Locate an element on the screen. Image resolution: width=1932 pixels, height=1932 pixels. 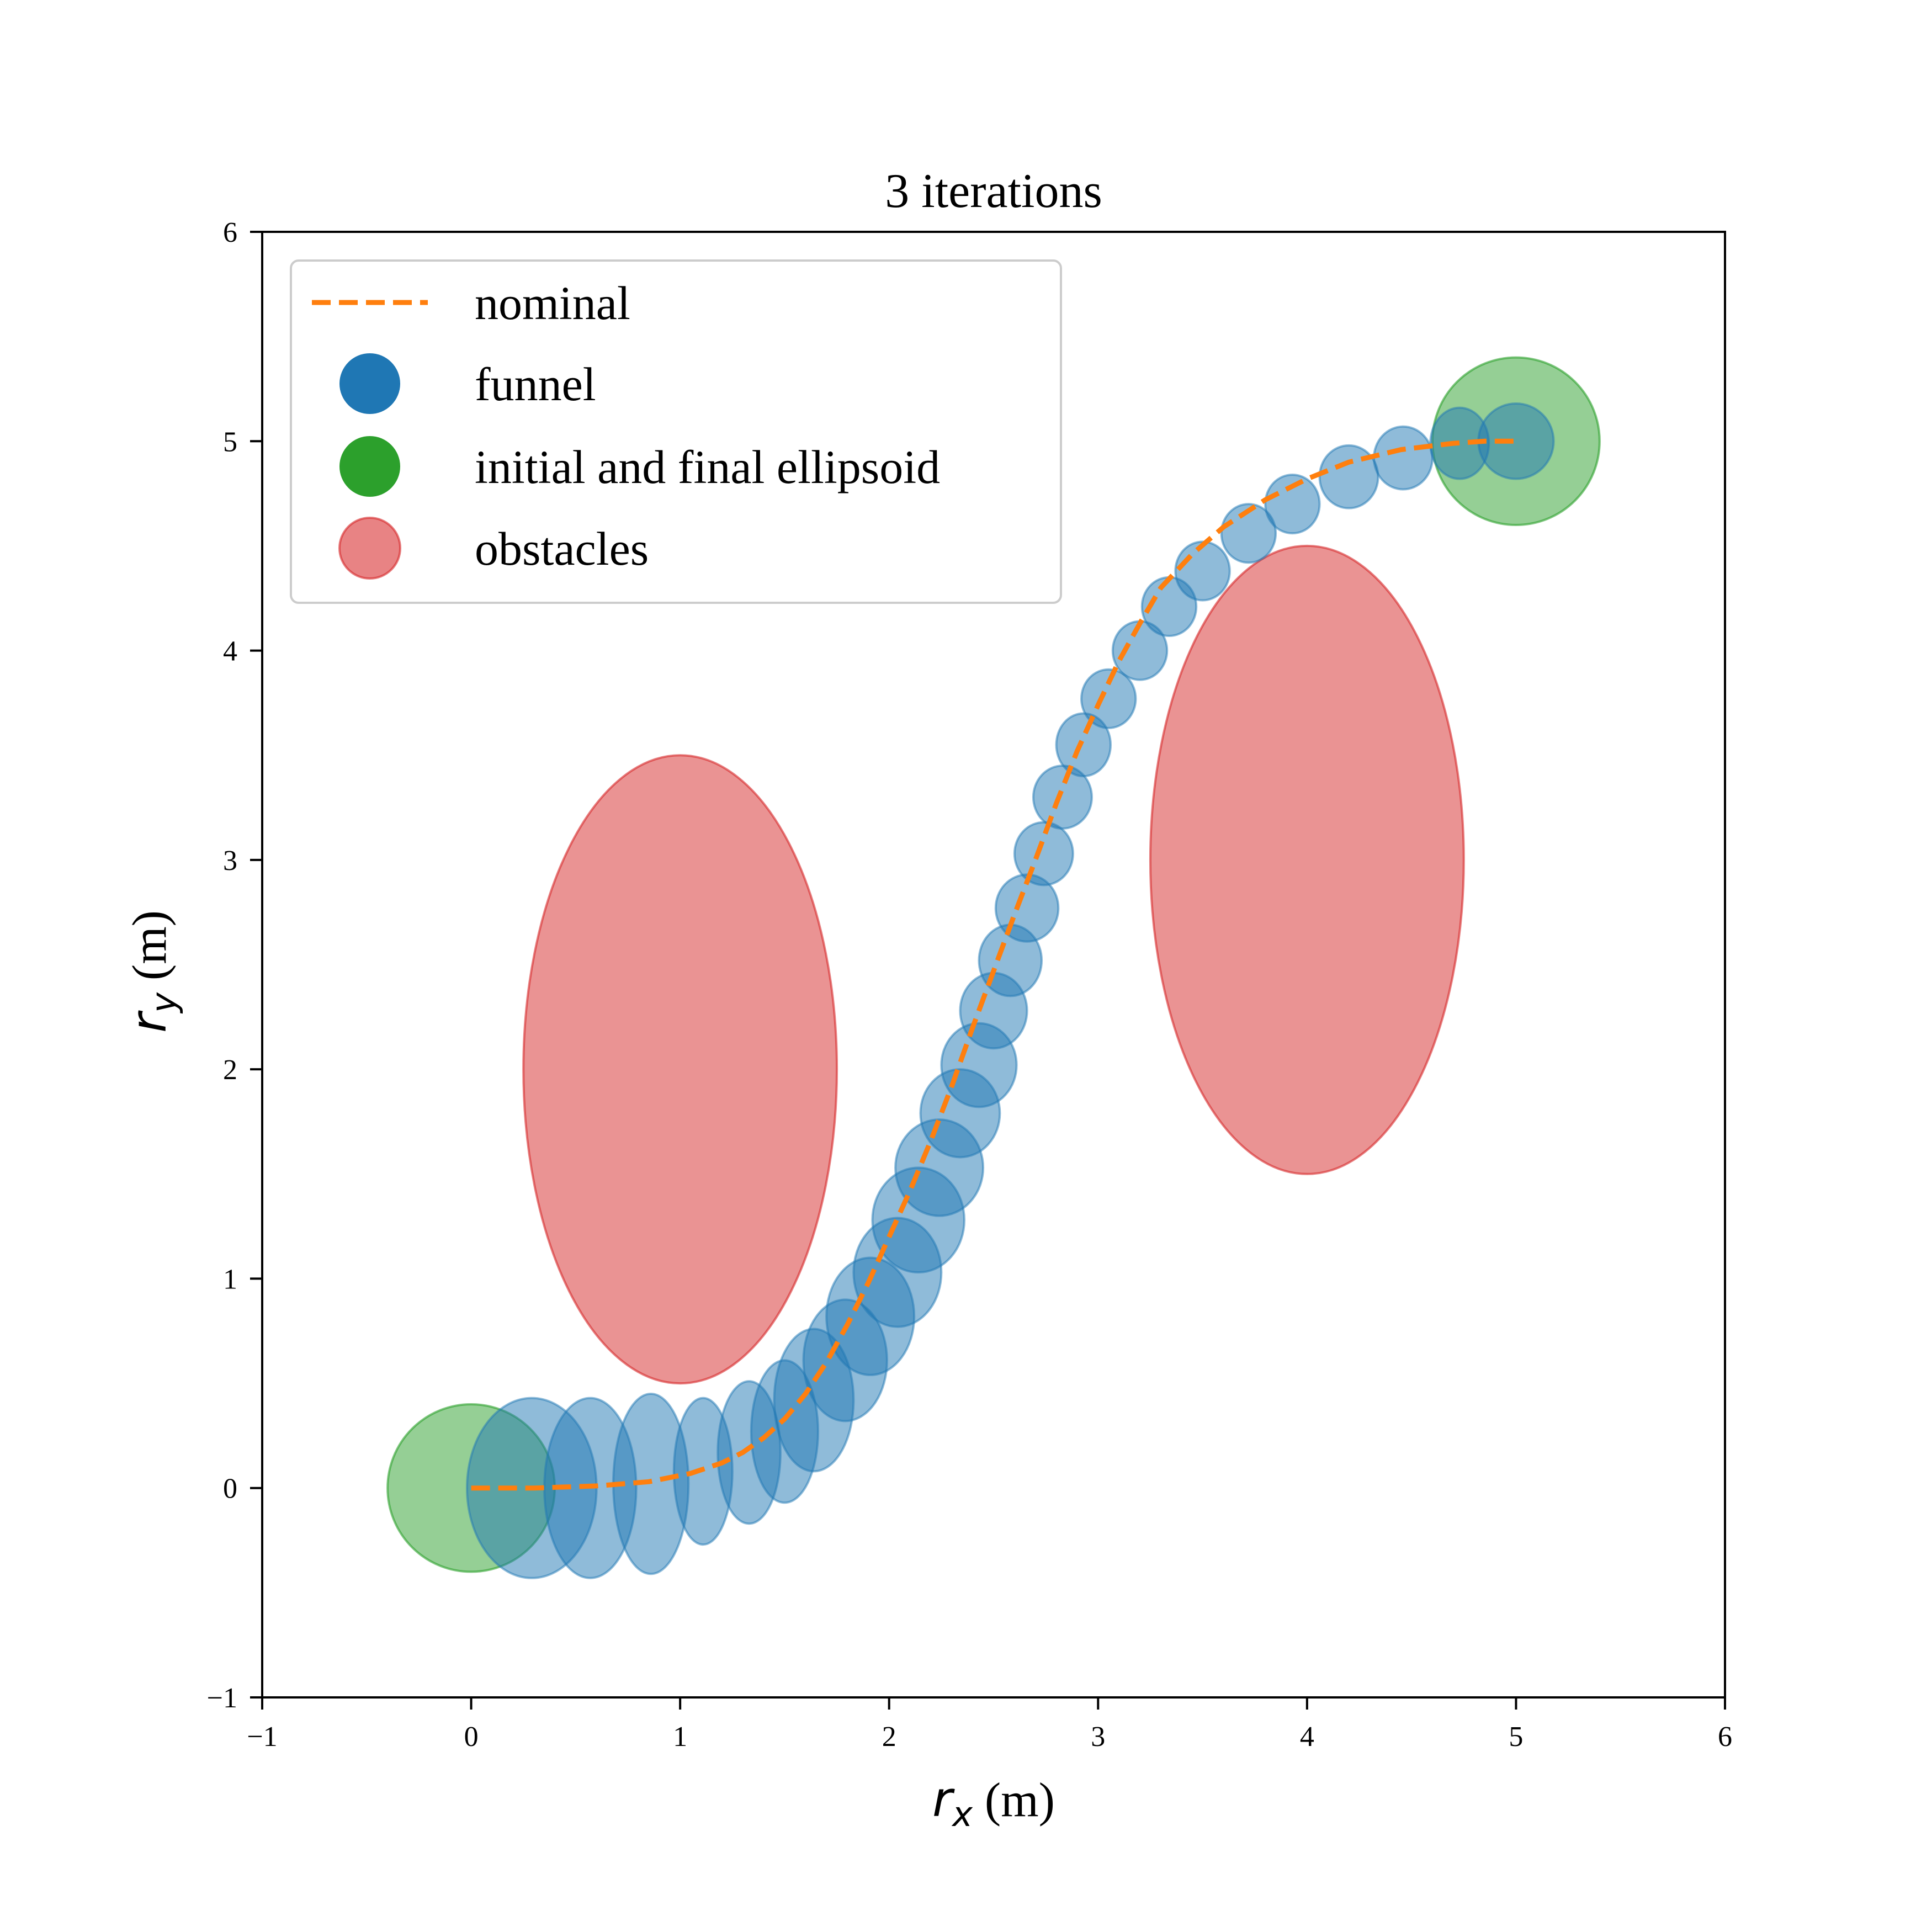
x-tick-label: 4 is located at coordinates (1307, 1737).